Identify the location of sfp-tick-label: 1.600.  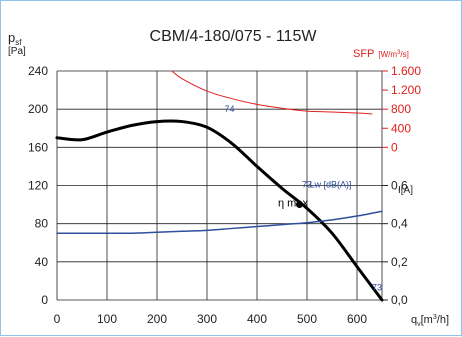
(406, 71).